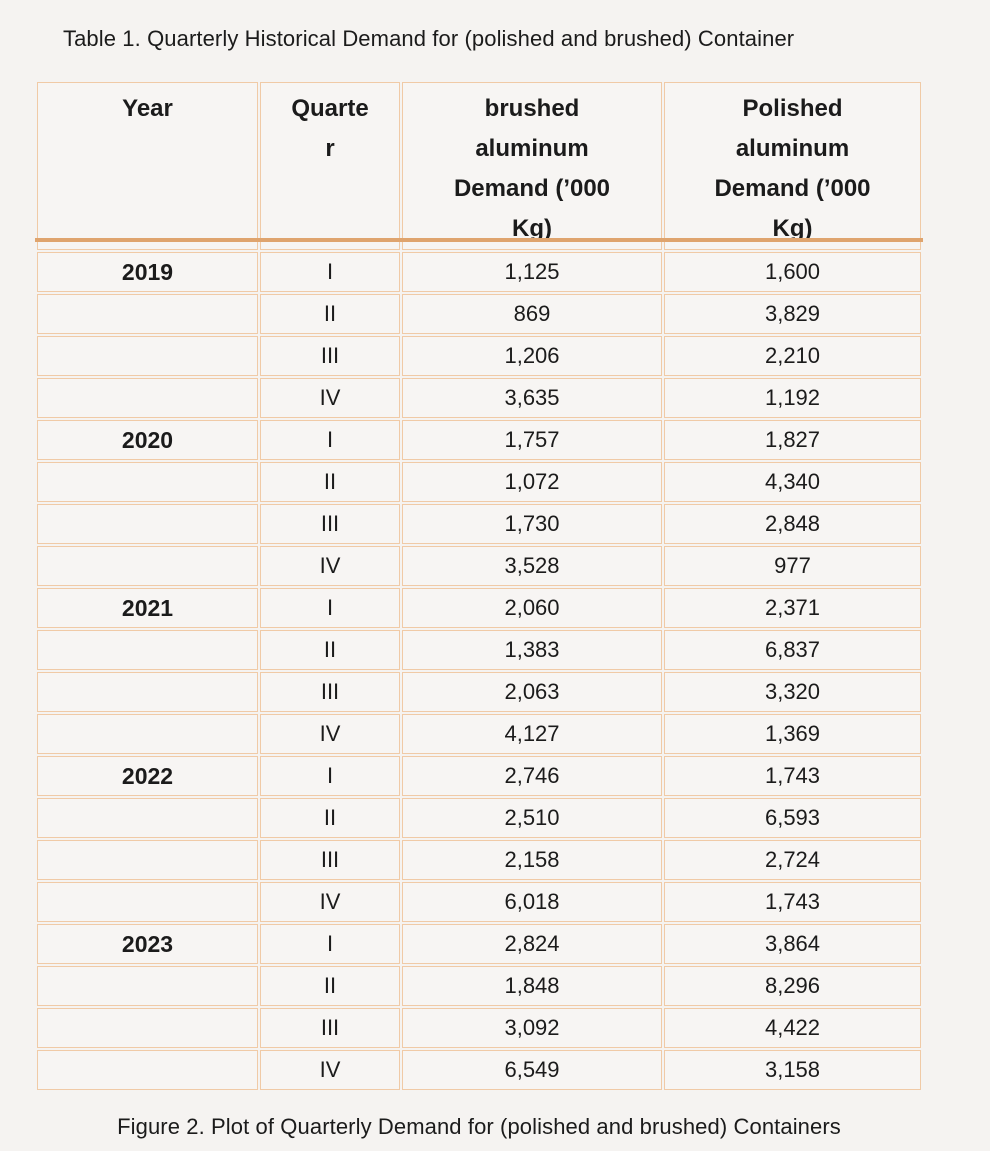 Image resolution: width=990 pixels, height=1151 pixels. I want to click on table-row: 2020 I 1,757 1,827, so click(479, 440).